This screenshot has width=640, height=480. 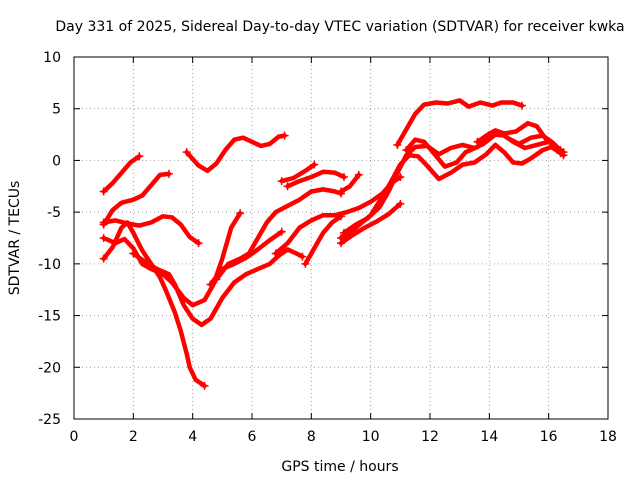 What do you see at coordinates (489, 437) in the screenshot?
I see `x-tick-label: 14` at bounding box center [489, 437].